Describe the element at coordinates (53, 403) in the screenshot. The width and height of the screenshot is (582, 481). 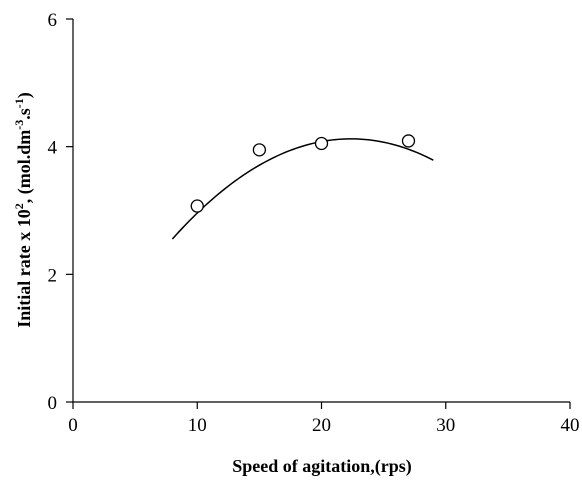
I see `y-tick-label: 0` at that location.